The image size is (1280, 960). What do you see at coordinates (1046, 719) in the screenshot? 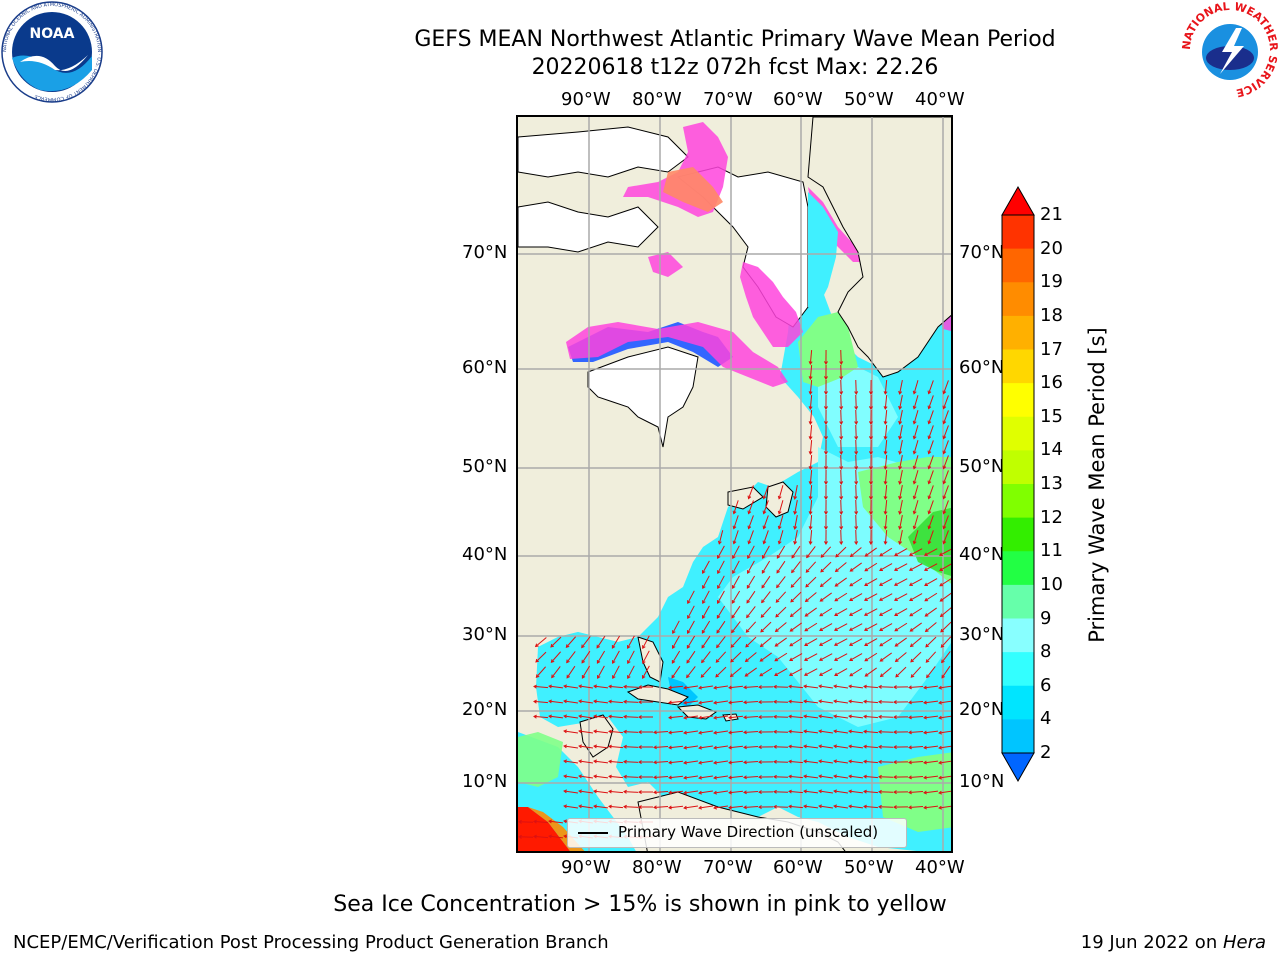
I see `colorbar-tick-label: 4` at bounding box center [1046, 719].